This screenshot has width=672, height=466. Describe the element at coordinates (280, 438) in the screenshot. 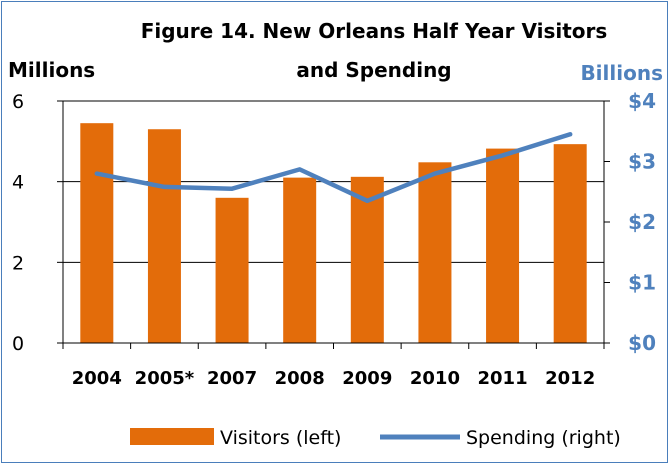

I see `legend-visitors-label: Visitors (left)` at that location.